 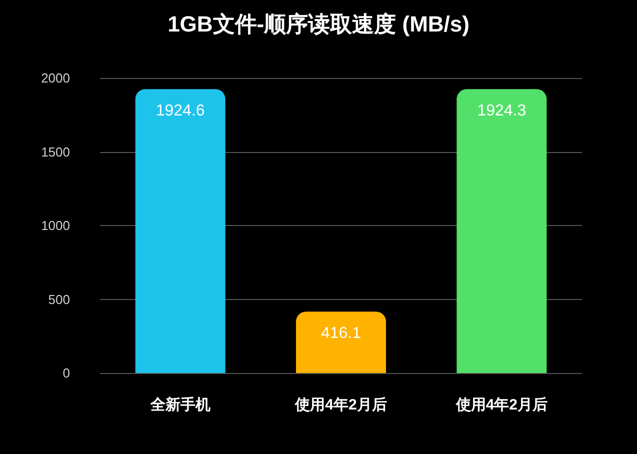 What do you see at coordinates (341, 333) in the screenshot?
I see `data-label: 416.1` at bounding box center [341, 333].